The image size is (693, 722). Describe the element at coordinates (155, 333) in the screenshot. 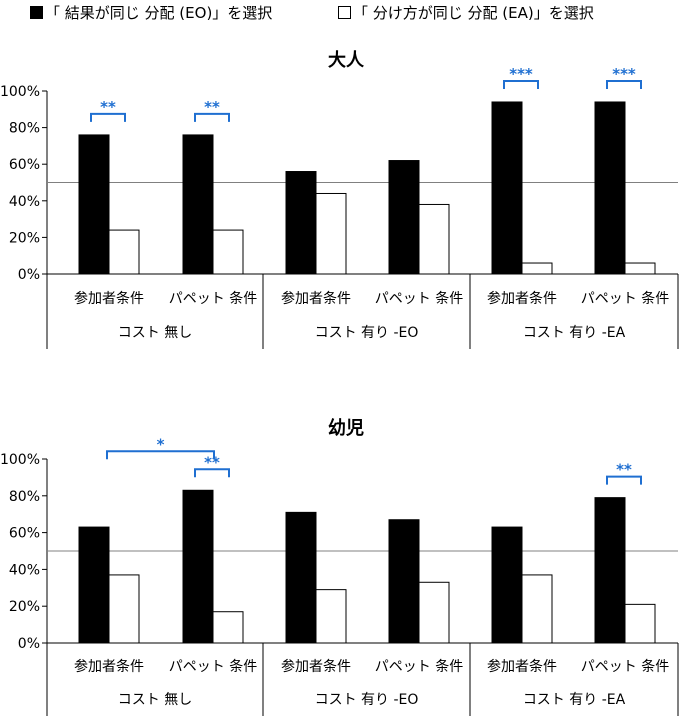

I see `chart1-group-label: コスト 無し` at that location.